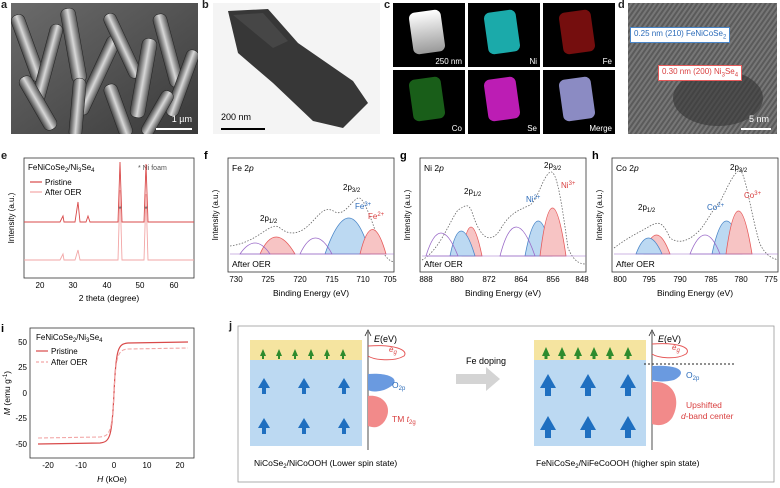 The image size is (780, 488). What do you see at coordinates (64, 351) in the screenshot?
I see `mh-legend-pristine: Pristine` at bounding box center [64, 351].